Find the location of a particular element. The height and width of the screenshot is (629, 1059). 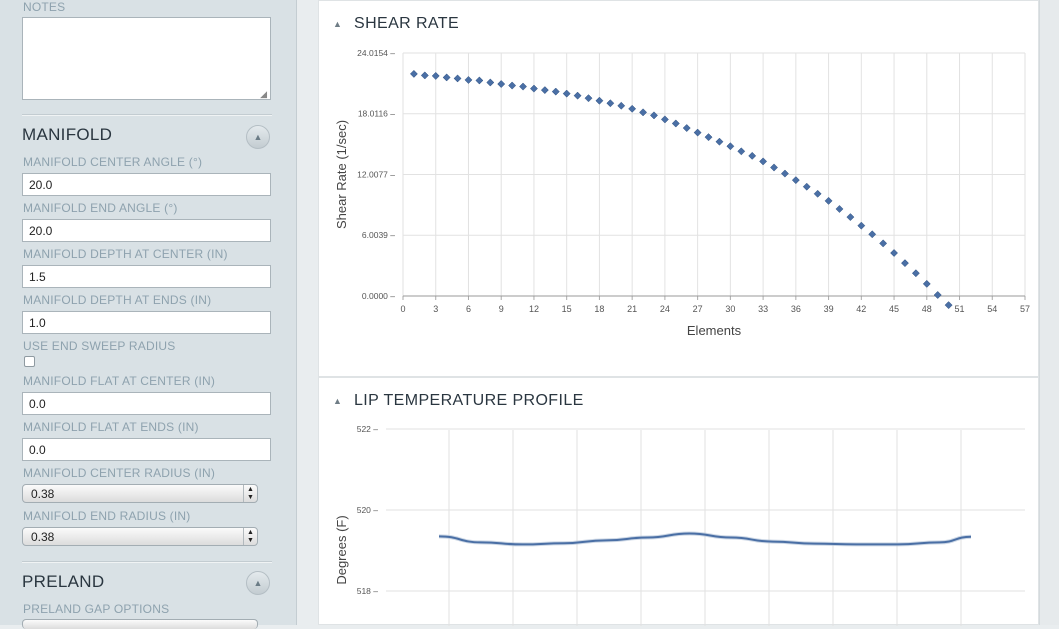

manifold-section-title: MANIFOLD is located at coordinates (67, 134).